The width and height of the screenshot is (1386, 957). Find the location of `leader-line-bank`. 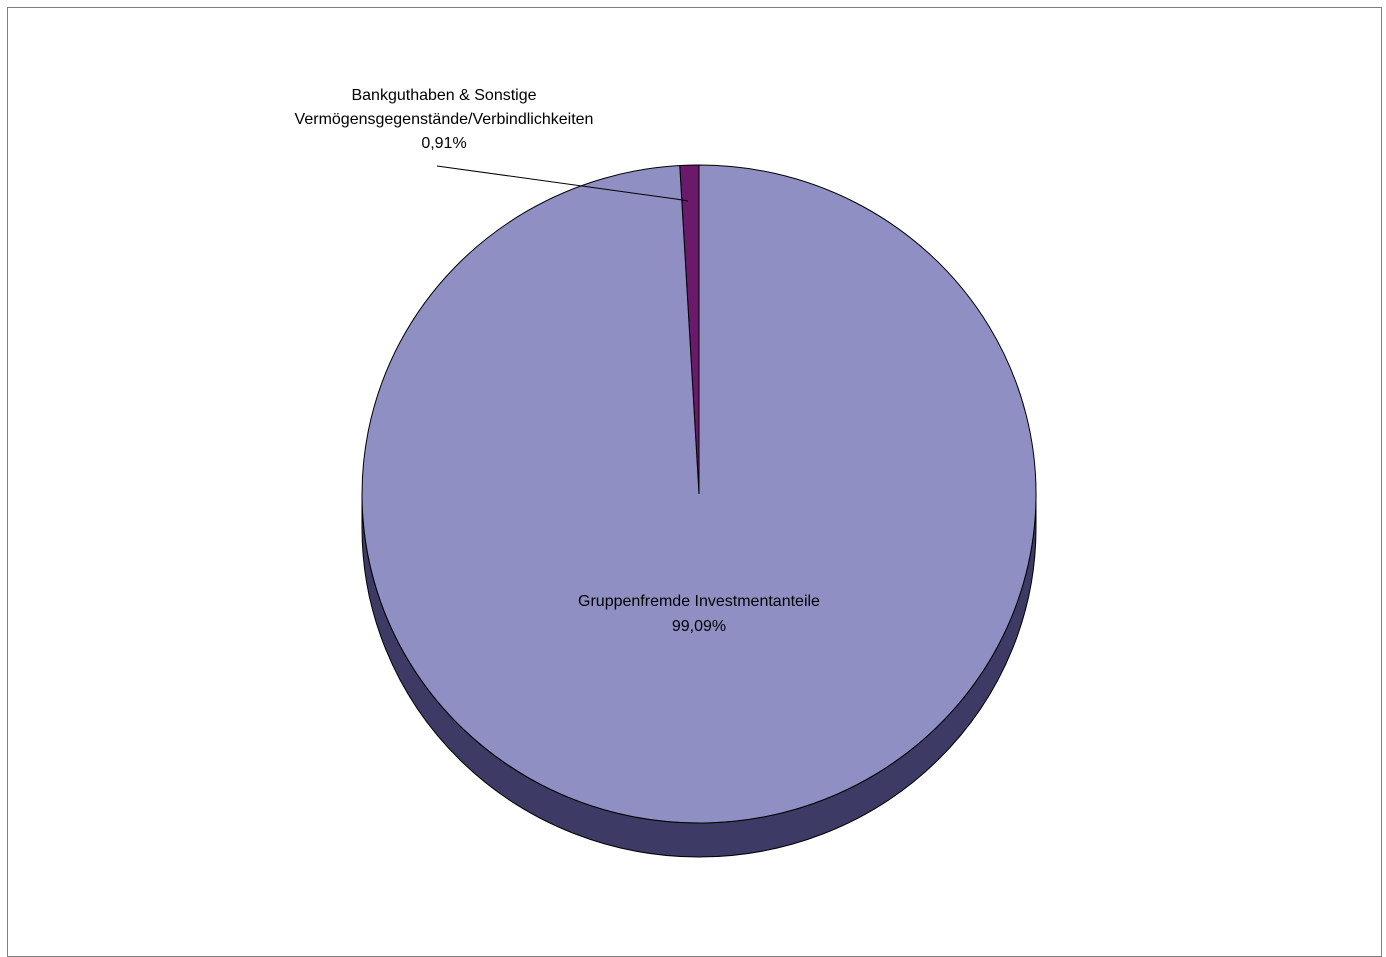

leader-line-bank is located at coordinates (562, 183).